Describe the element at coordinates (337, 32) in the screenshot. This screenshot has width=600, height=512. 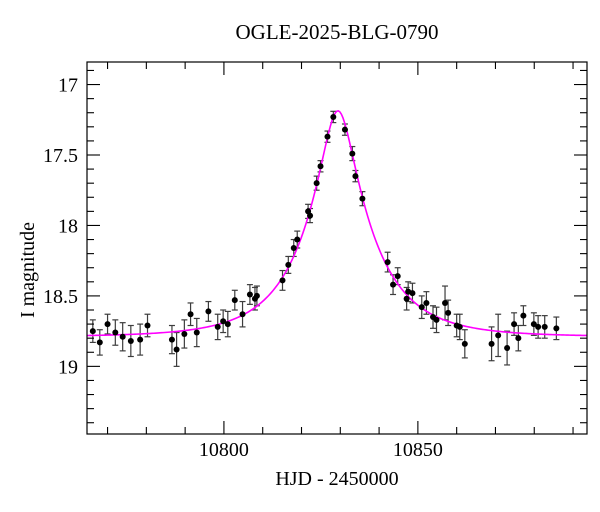
I see `plot-title: OGLE-2025-BLG-0790` at that location.